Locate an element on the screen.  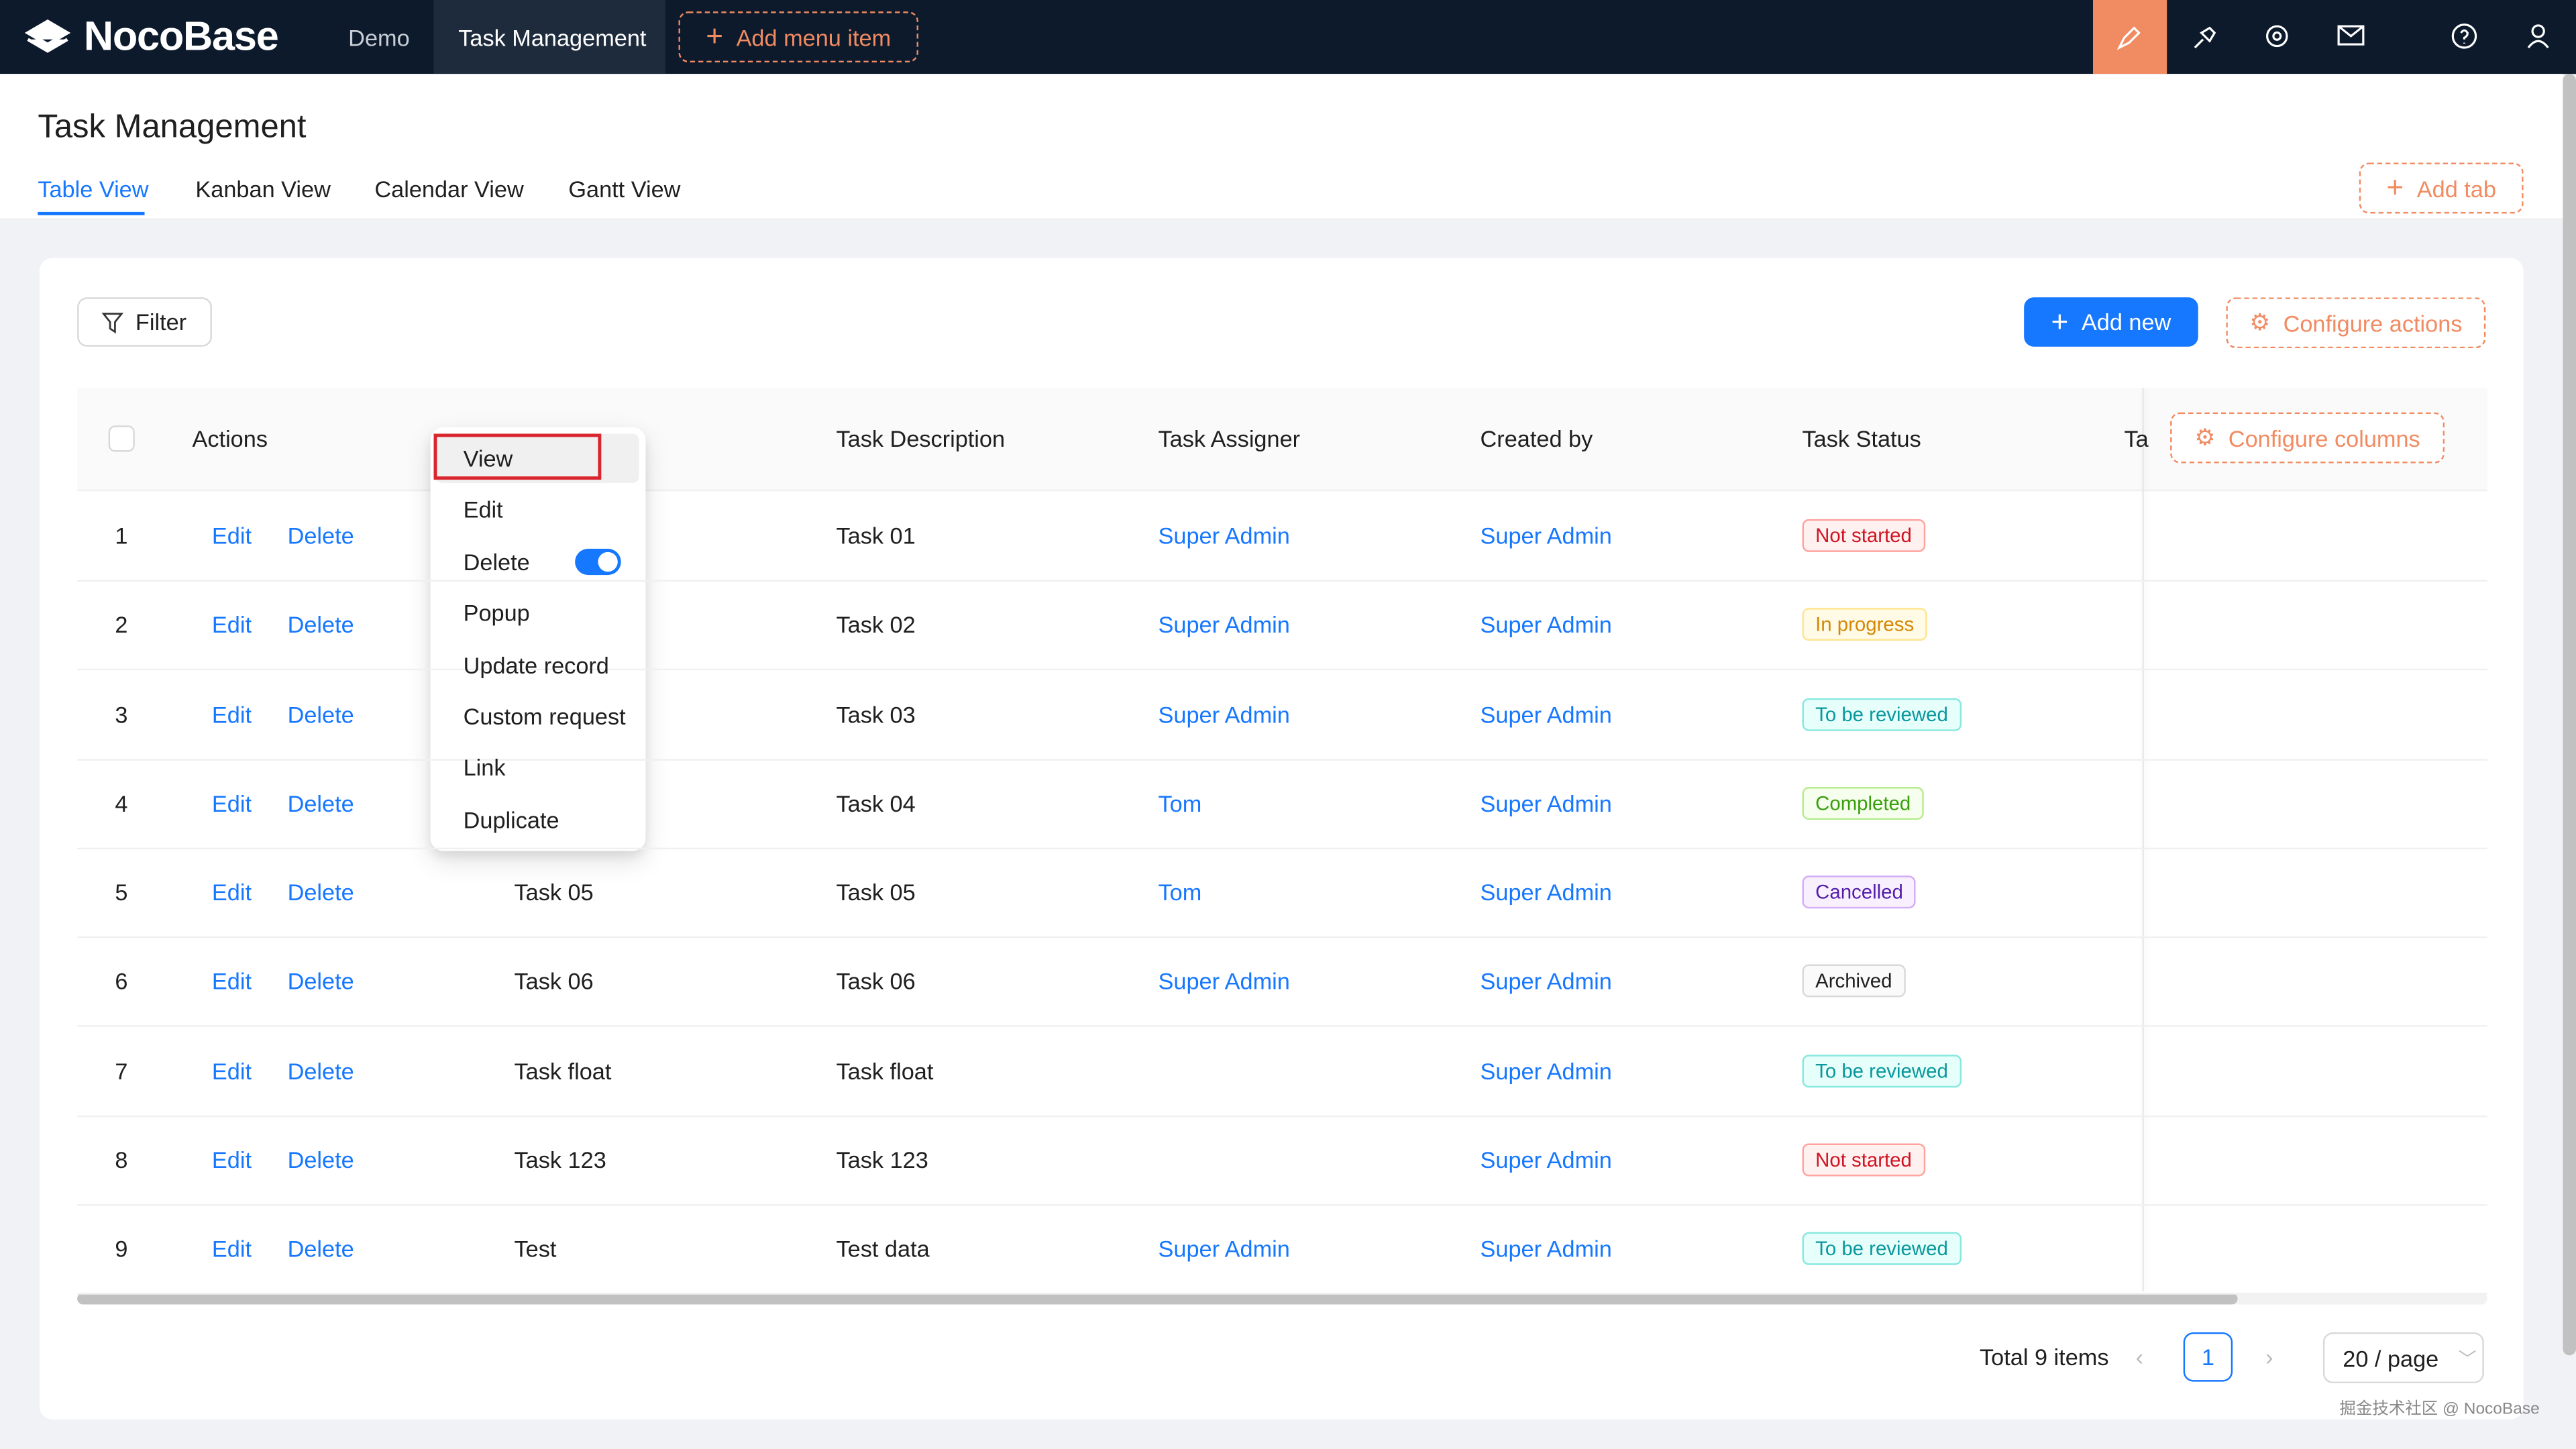
column-header: Actions is located at coordinates (230, 438).